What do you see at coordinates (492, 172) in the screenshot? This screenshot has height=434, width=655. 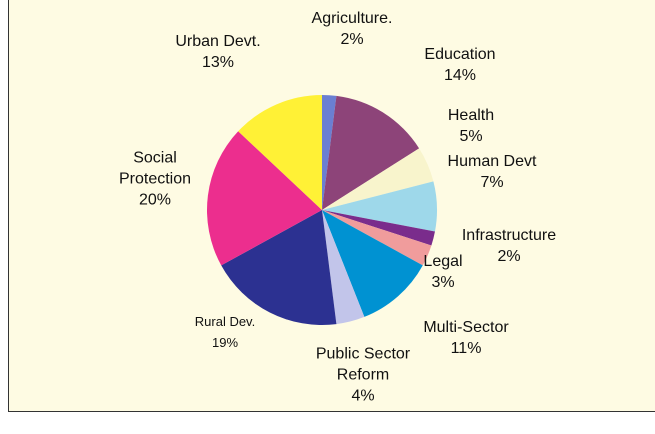 I see `slice-label: Human Devt 7%` at bounding box center [492, 172].